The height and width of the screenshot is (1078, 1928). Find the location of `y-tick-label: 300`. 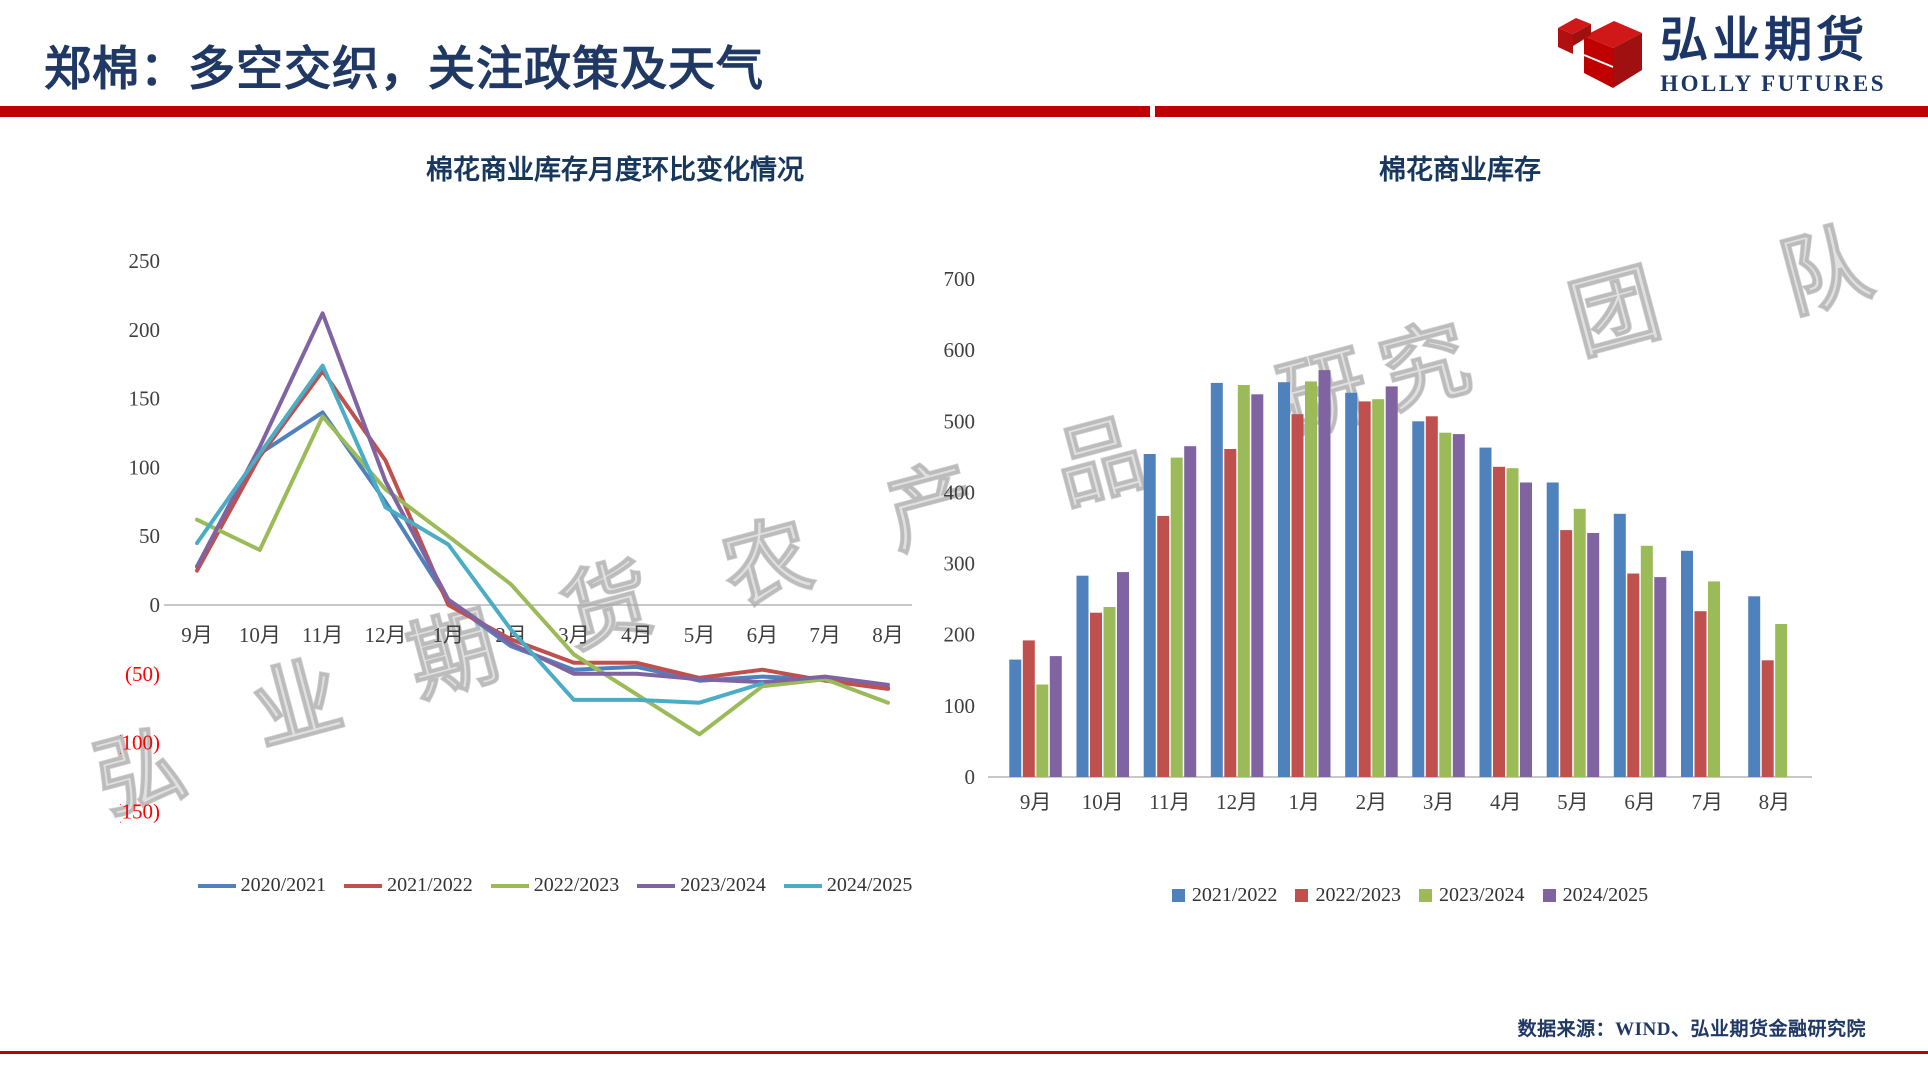

y-tick-label: 300 is located at coordinates (960, 564).